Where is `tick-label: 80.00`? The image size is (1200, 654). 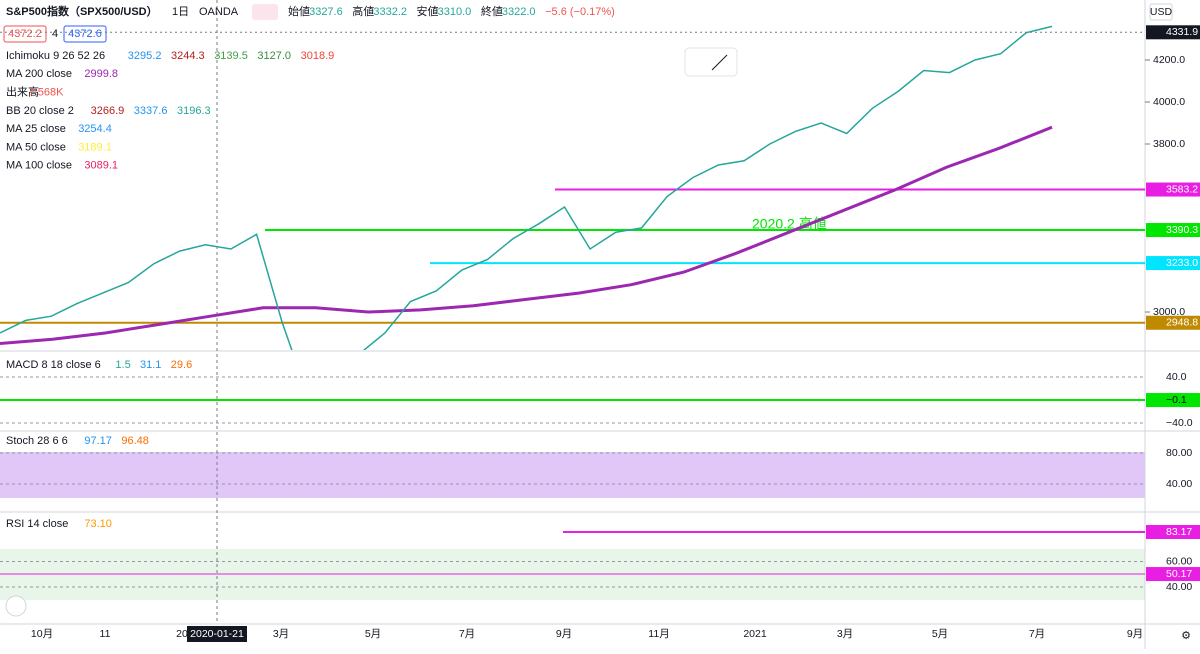
tick-label: 80.00 is located at coordinates (1179, 453).